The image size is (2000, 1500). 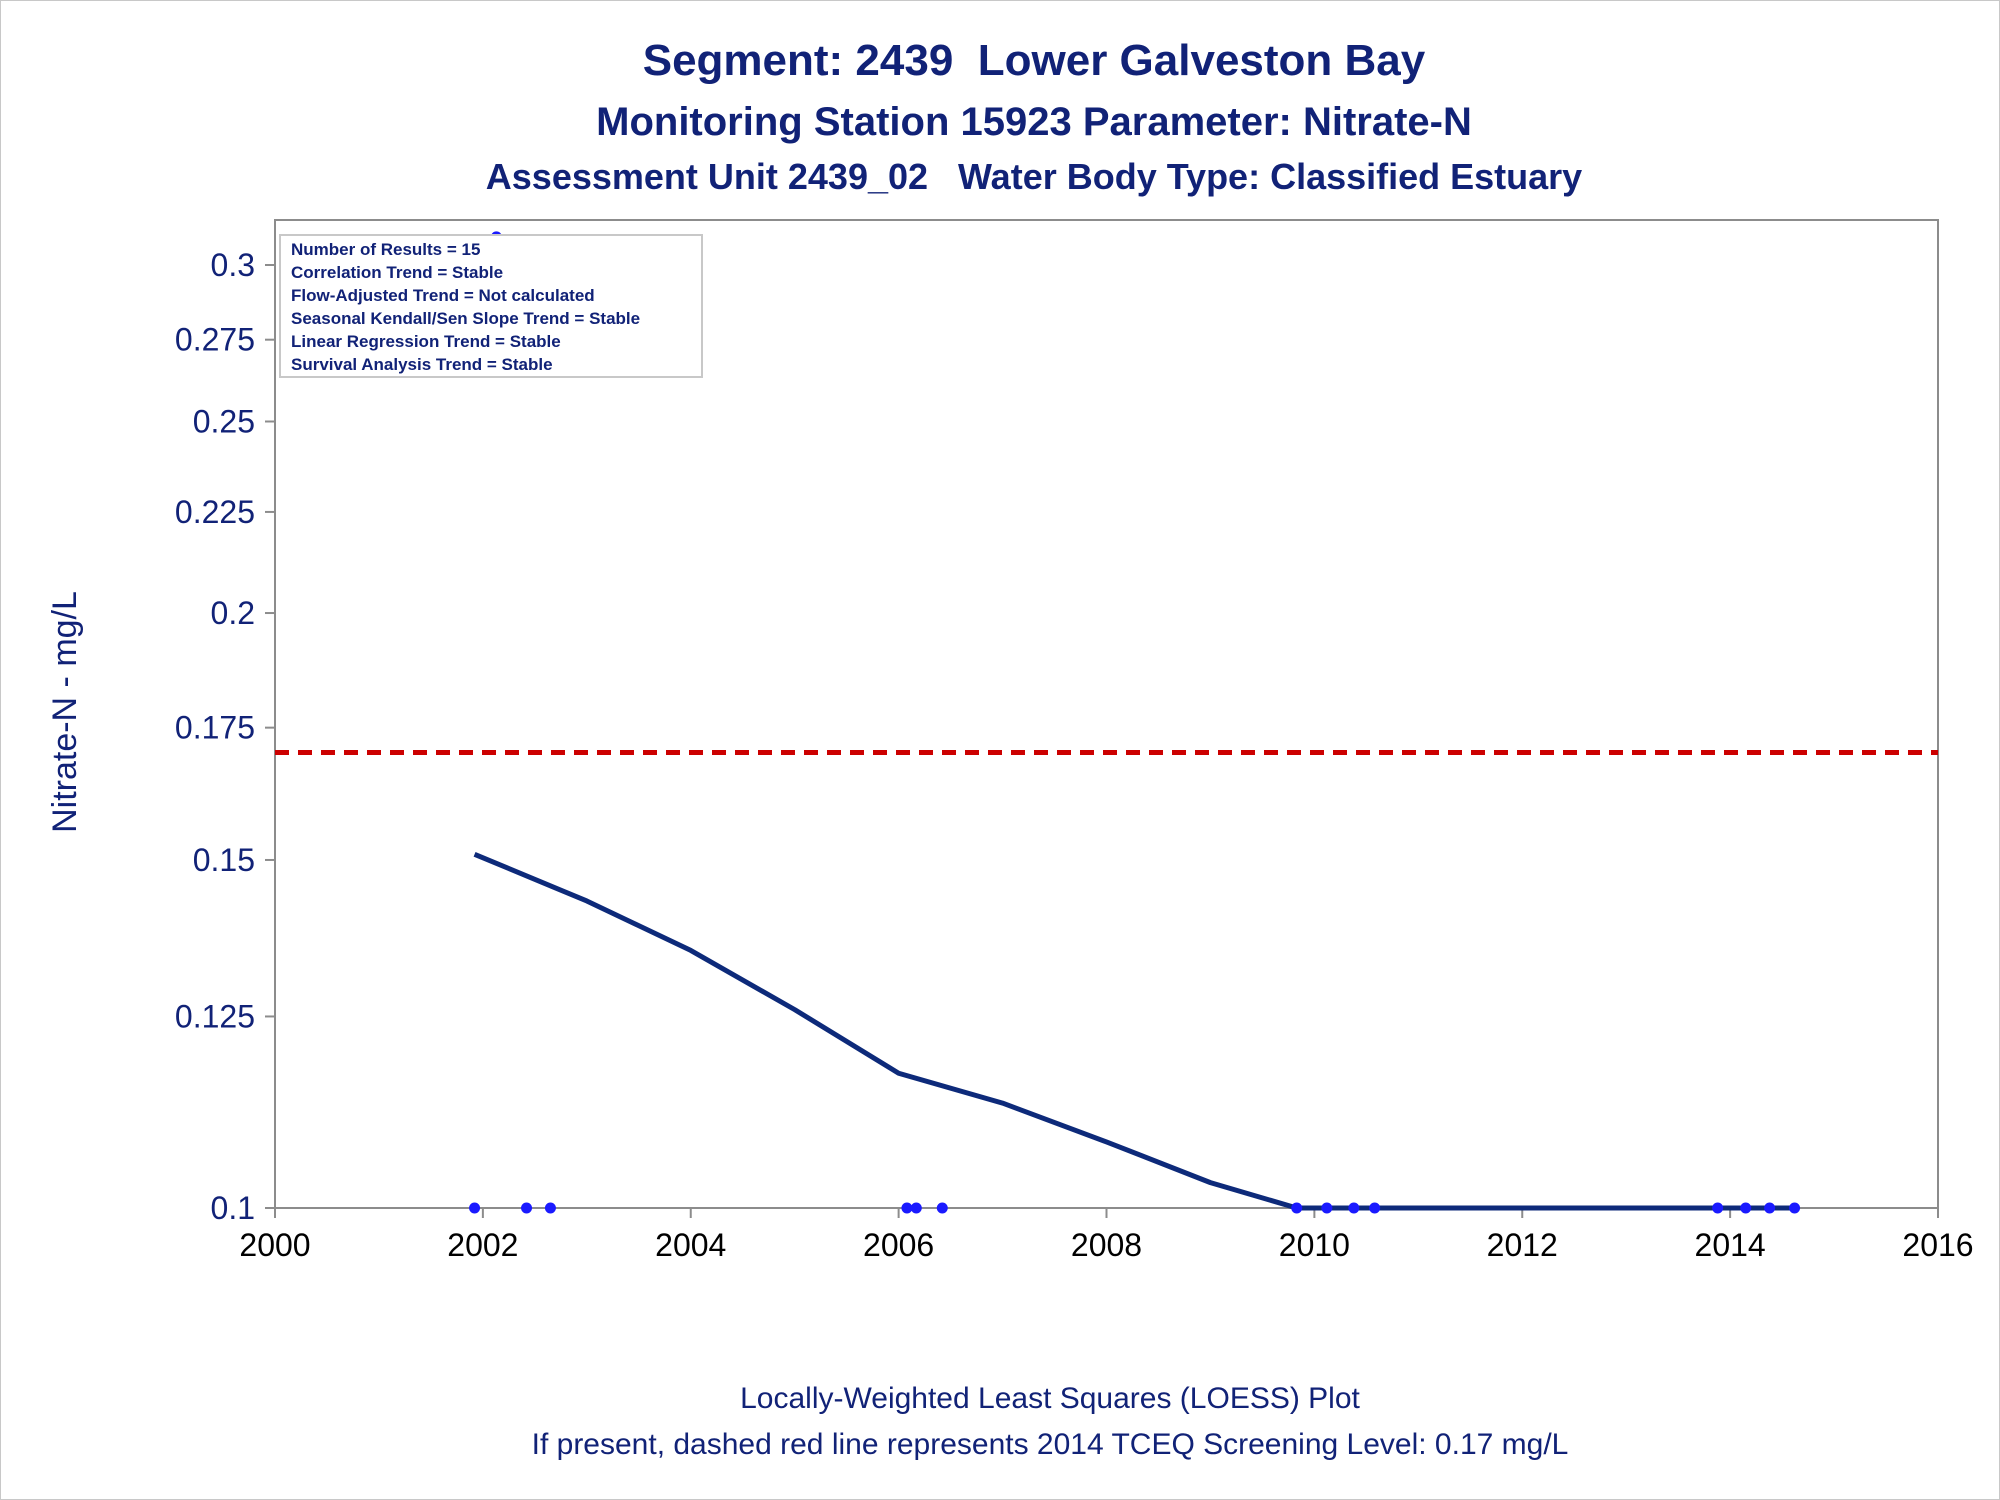 I want to click on x-tick-label: 2006, so click(x=898, y=1245).